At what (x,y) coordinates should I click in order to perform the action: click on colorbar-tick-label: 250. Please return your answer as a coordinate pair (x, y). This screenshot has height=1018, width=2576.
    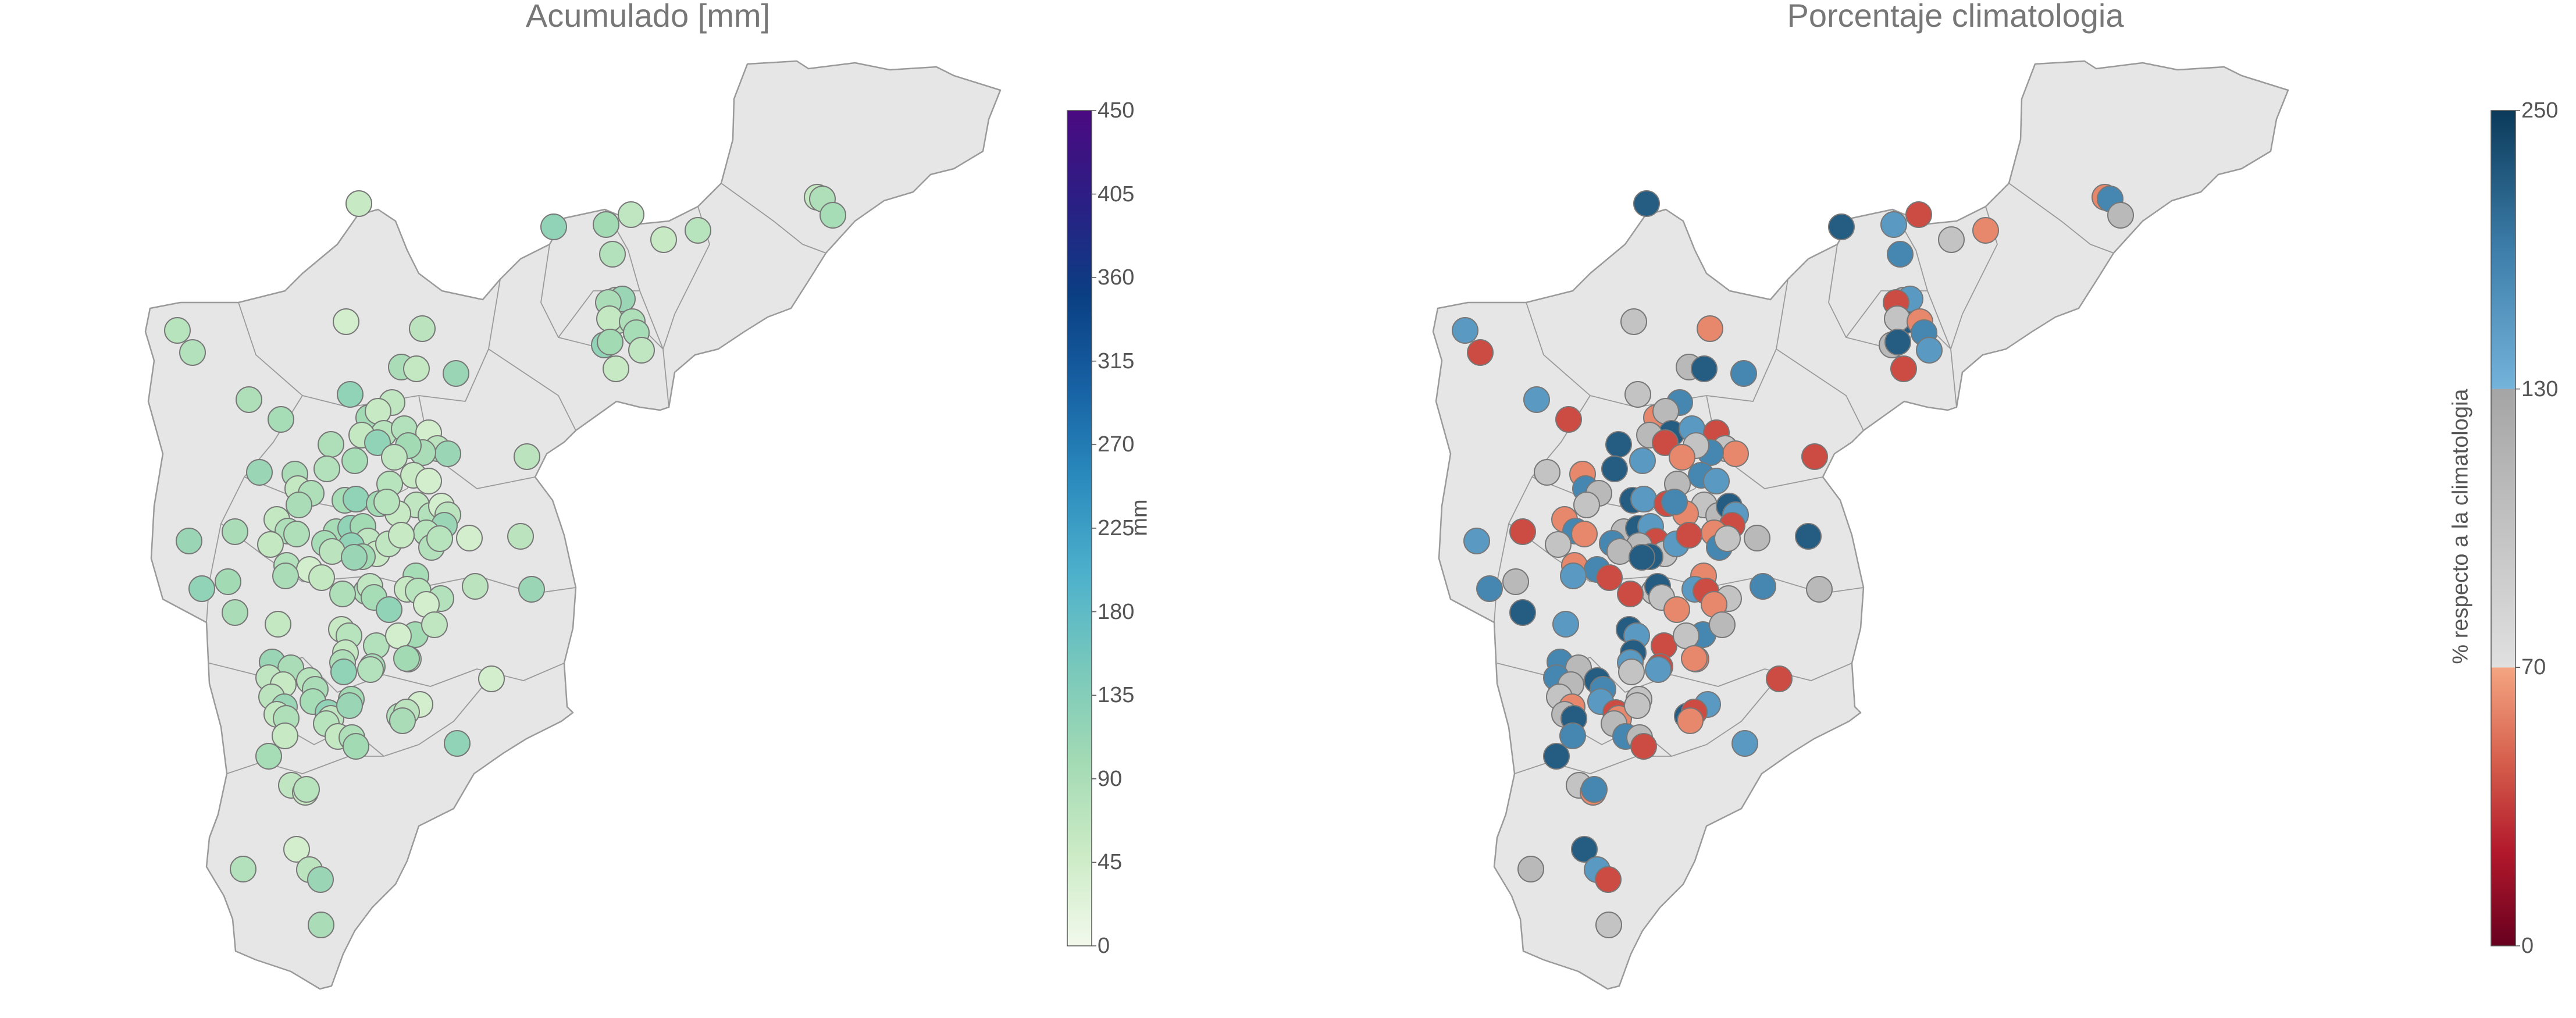
    Looking at the image, I should click on (2540, 111).